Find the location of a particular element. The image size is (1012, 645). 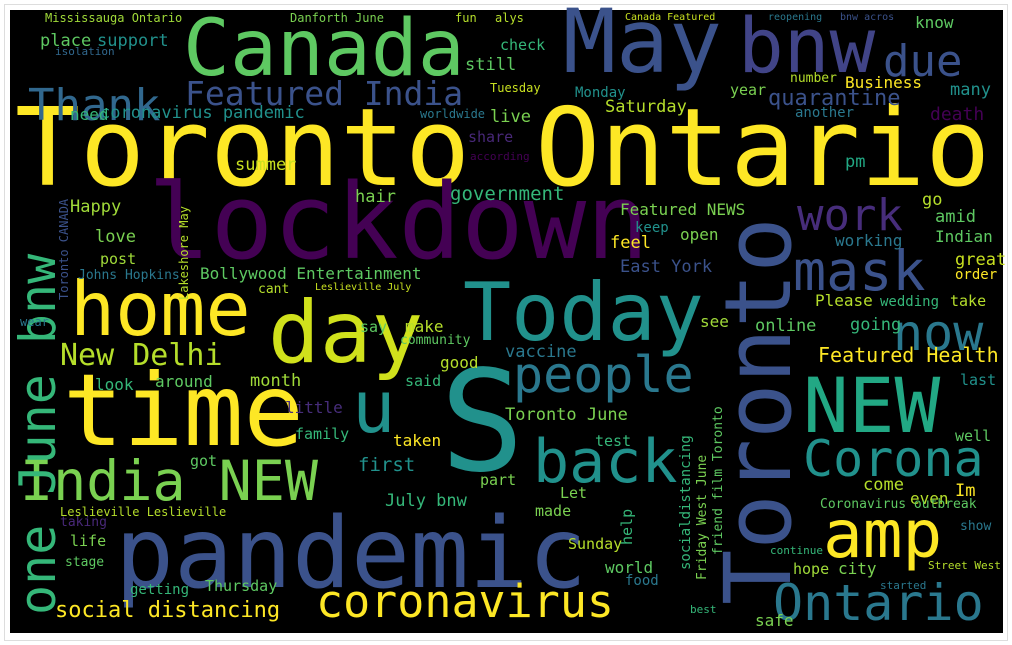

word: going is located at coordinates (875, 325).